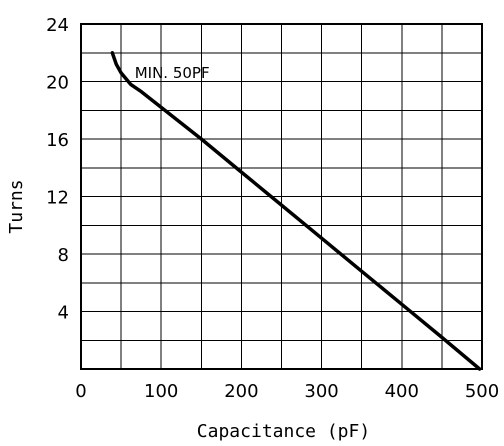  What do you see at coordinates (57, 169) in the screenshot?
I see `y-tick-labels: 4 8 12 16 20 24` at bounding box center [57, 169].